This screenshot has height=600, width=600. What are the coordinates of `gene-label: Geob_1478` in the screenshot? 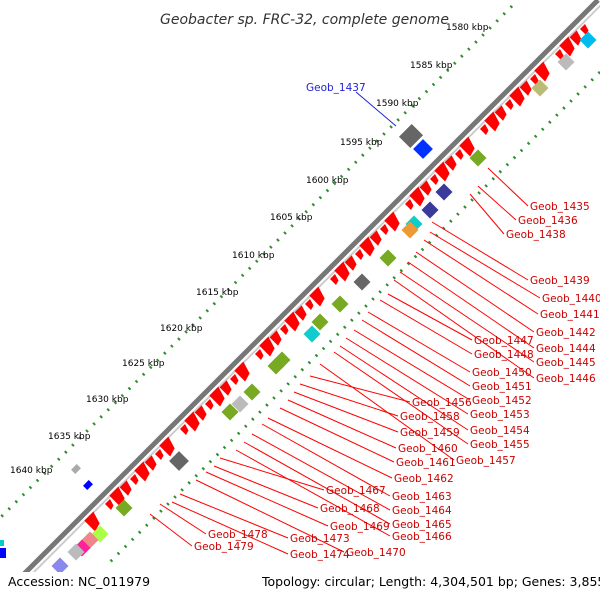 It's located at (238, 535).